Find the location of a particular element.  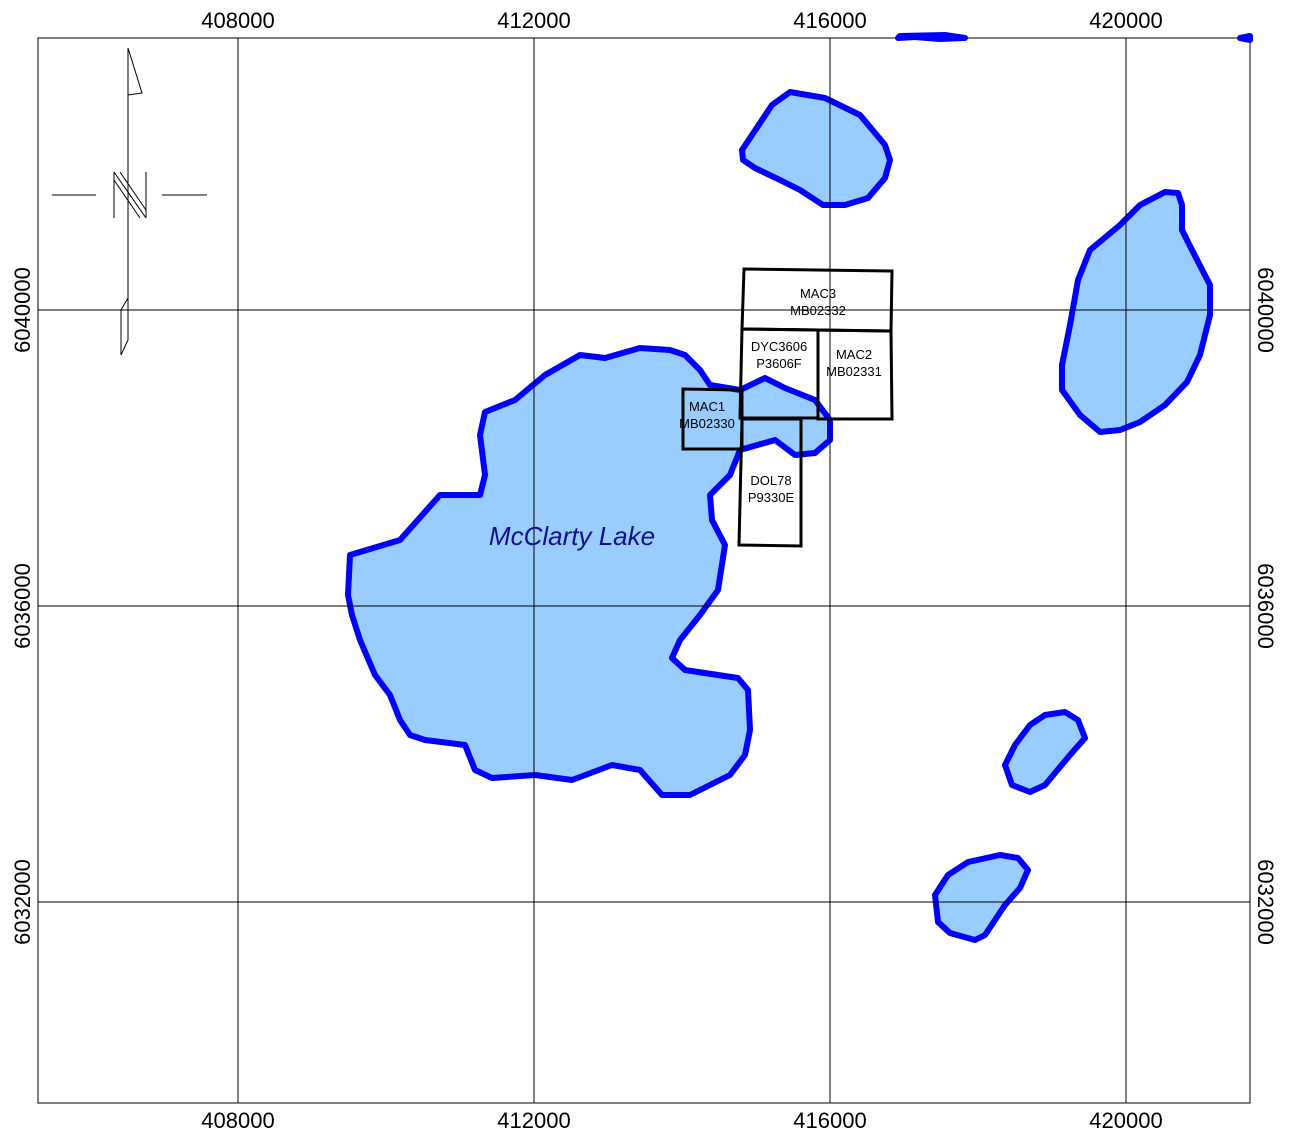

claim-label-mac1-id: MAC1 is located at coordinates (707, 406).